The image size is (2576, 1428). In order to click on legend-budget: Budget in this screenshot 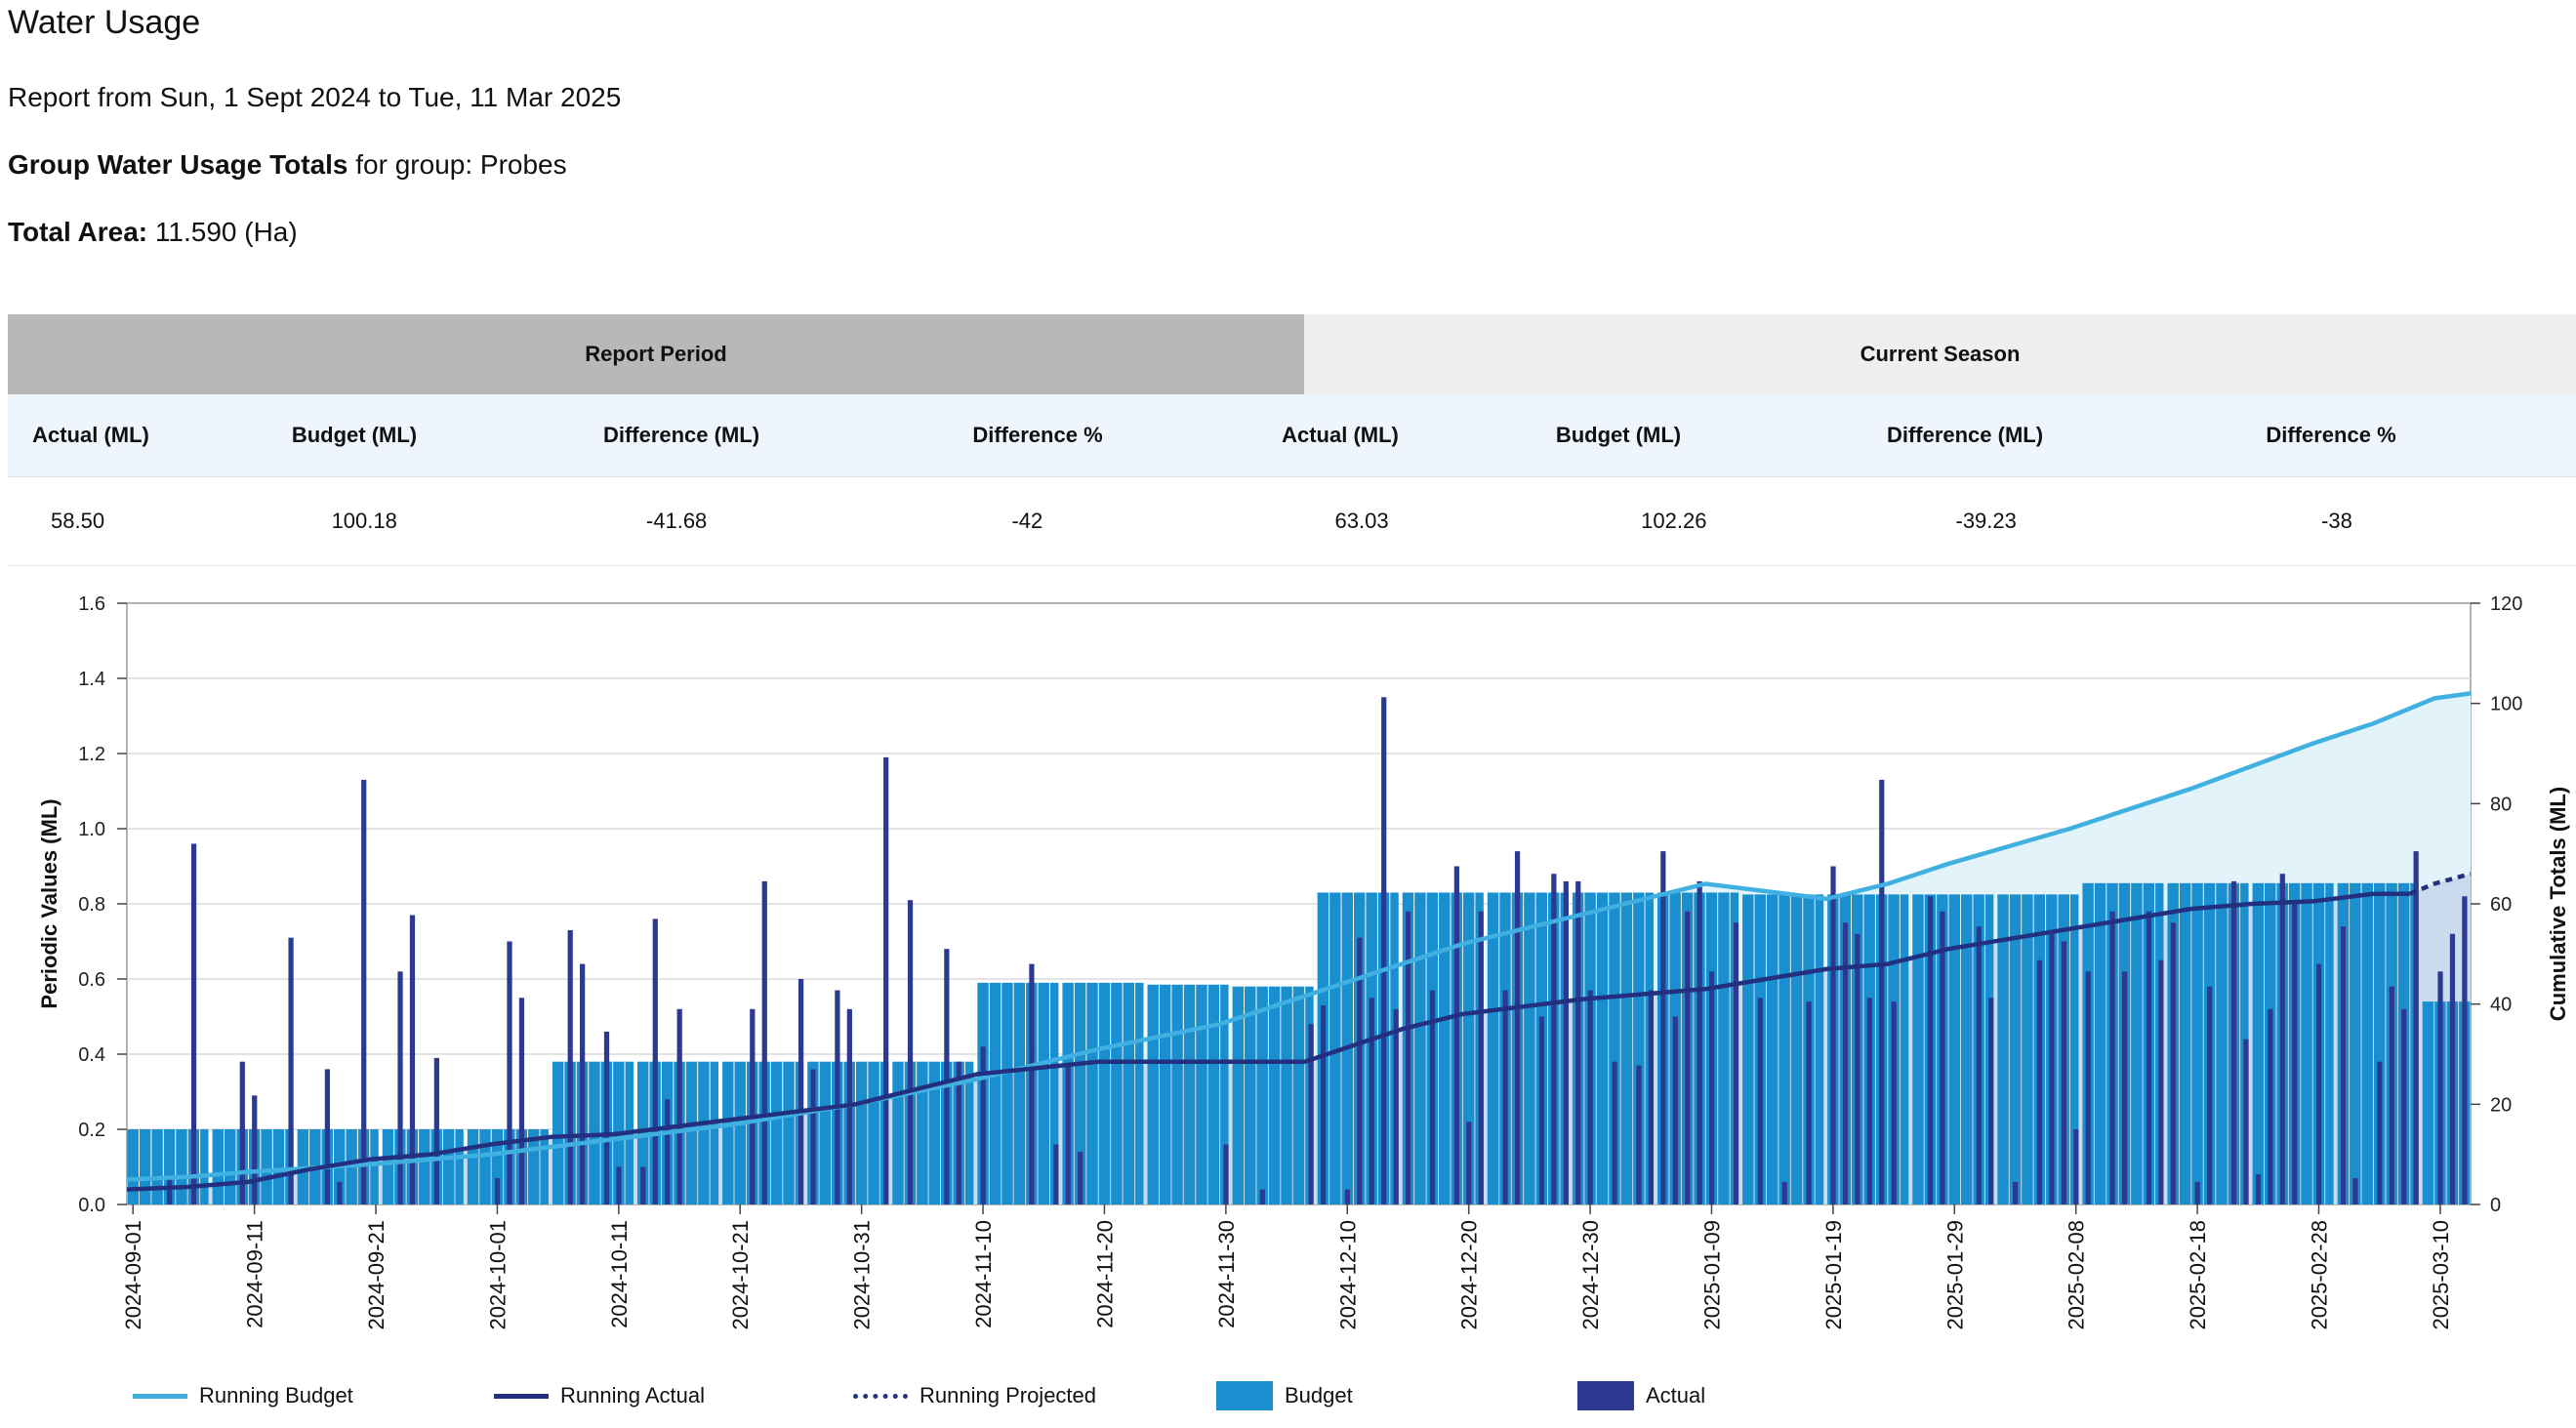, I will do `click(1284, 1396)`.